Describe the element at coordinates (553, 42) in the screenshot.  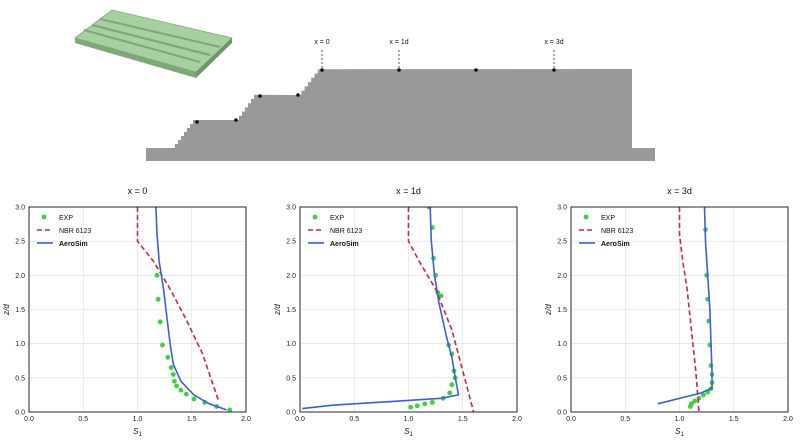
I see `marker-label: x = 3d` at that location.